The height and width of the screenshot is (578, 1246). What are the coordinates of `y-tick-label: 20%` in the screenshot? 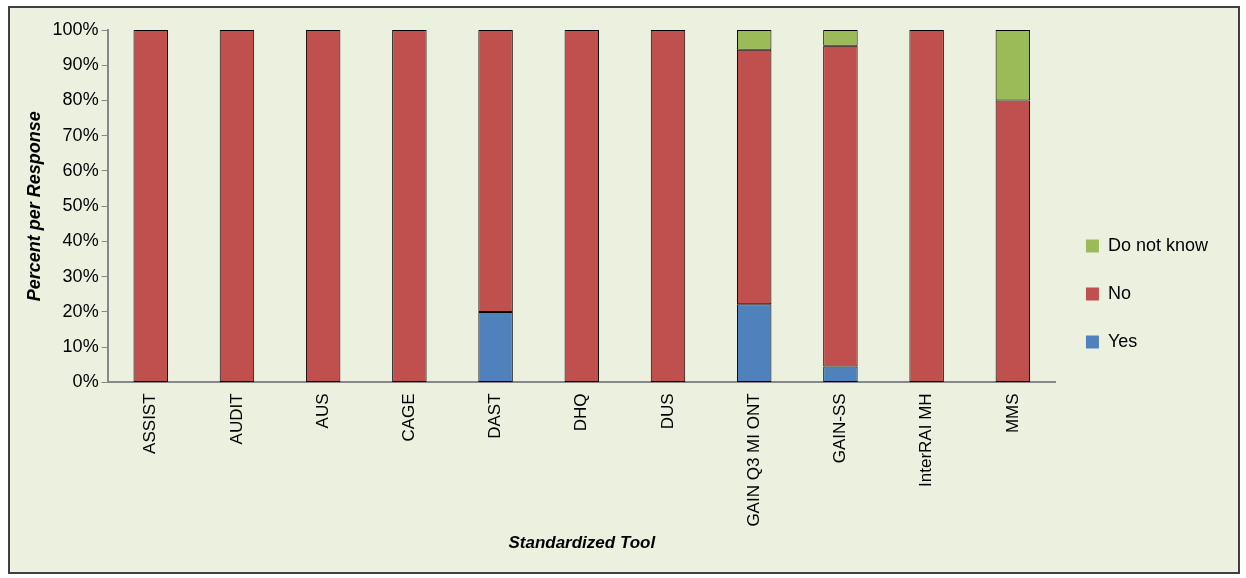 It's located at (80, 310).